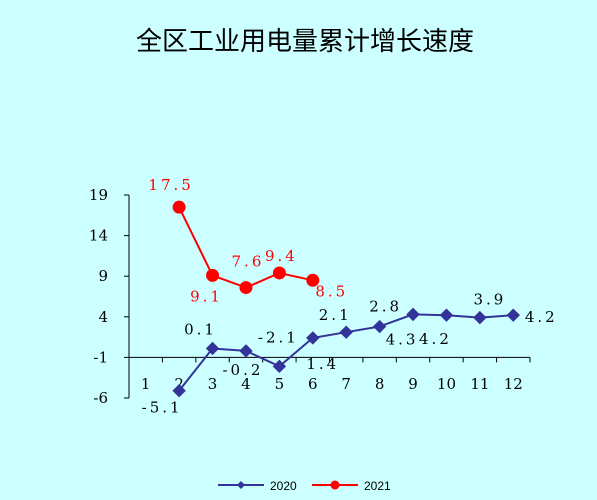 Image resolution: width=597 pixels, height=500 pixels. What do you see at coordinates (241, 485) in the screenshot?
I see `legend-marker-2020` at bounding box center [241, 485].